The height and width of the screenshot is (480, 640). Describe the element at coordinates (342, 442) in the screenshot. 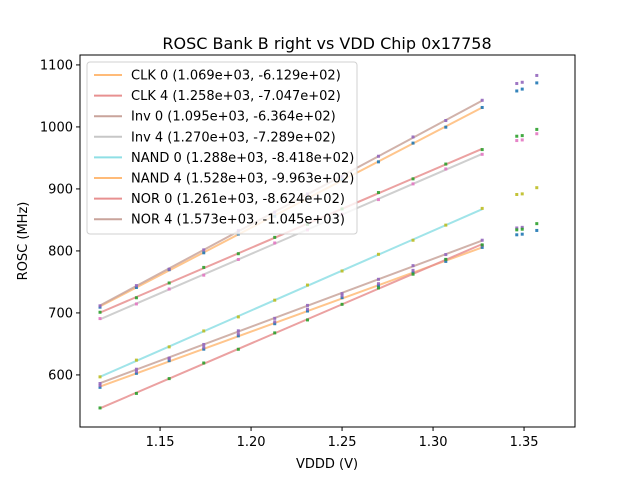

I see `x-tick-label: 1.25` at that location.